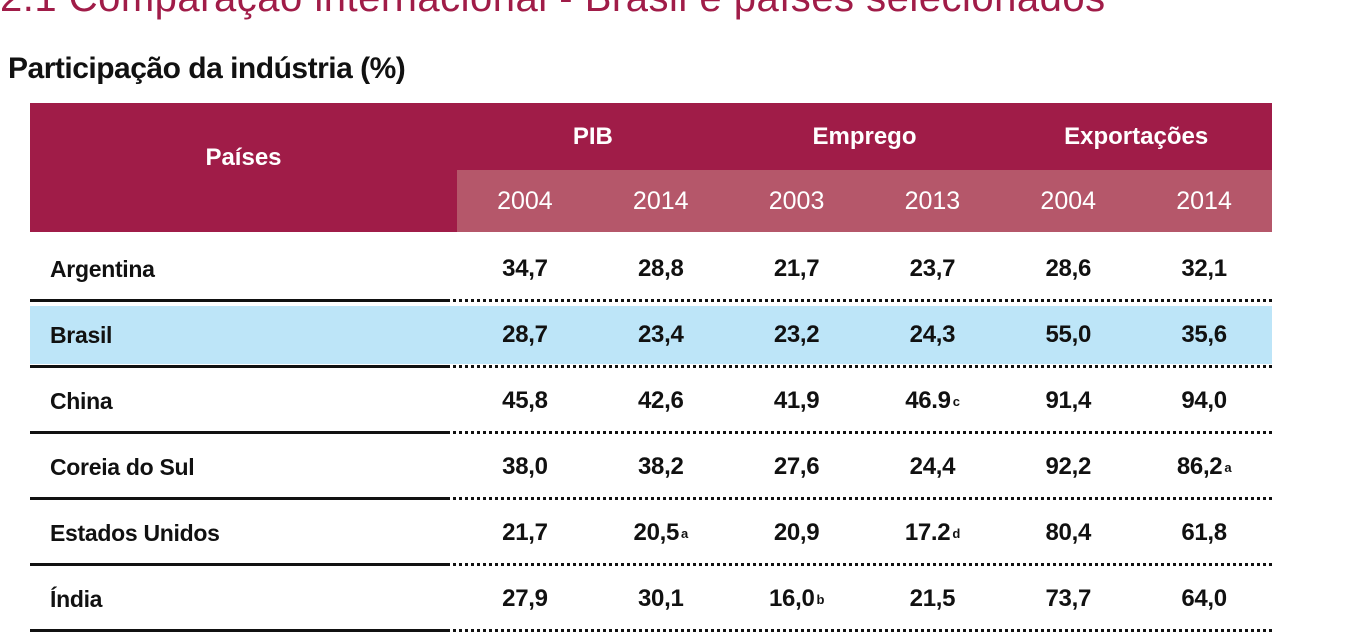  Describe the element at coordinates (932, 466) in the screenshot. I see `cell-value: 24,4` at that location.